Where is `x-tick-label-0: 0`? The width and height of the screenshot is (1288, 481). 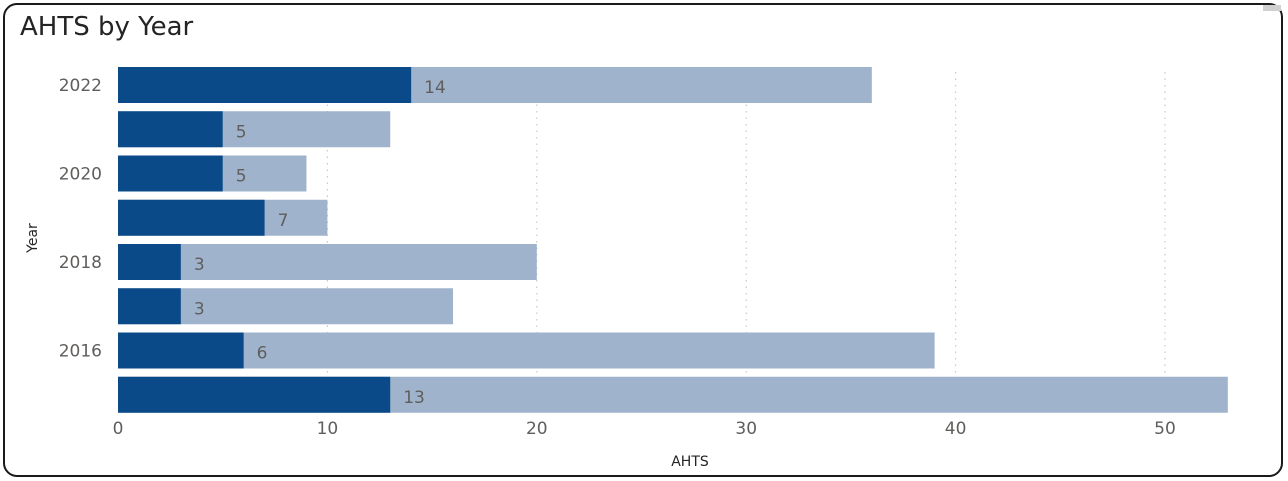
x-tick-label-0: 0 is located at coordinates (118, 429).